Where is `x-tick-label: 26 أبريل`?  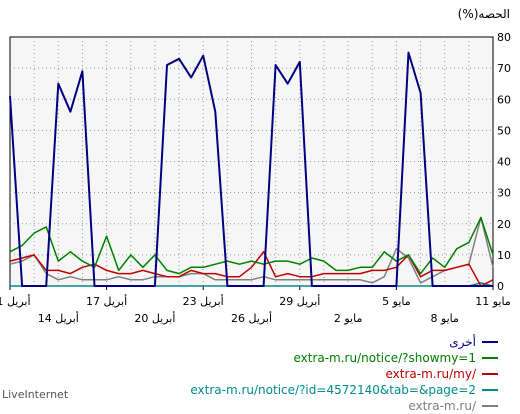
x-tick-label: 26 أبريل is located at coordinates (251, 318).